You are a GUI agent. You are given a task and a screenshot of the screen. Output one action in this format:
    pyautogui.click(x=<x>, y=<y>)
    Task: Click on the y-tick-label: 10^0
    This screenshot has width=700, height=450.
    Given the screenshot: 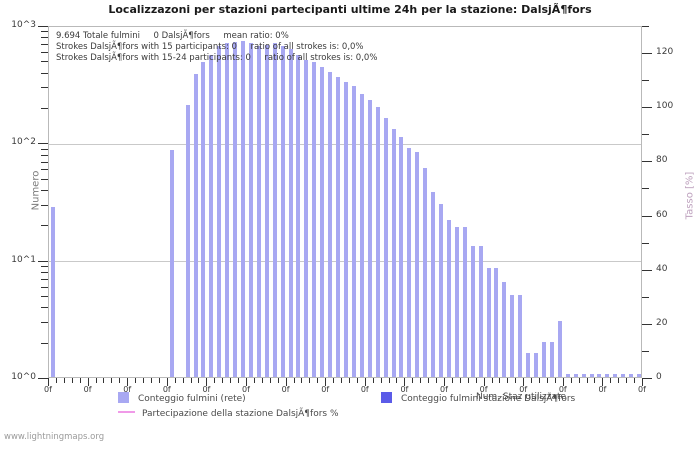 What is the action you would take?
    pyautogui.click(x=23, y=377)
    